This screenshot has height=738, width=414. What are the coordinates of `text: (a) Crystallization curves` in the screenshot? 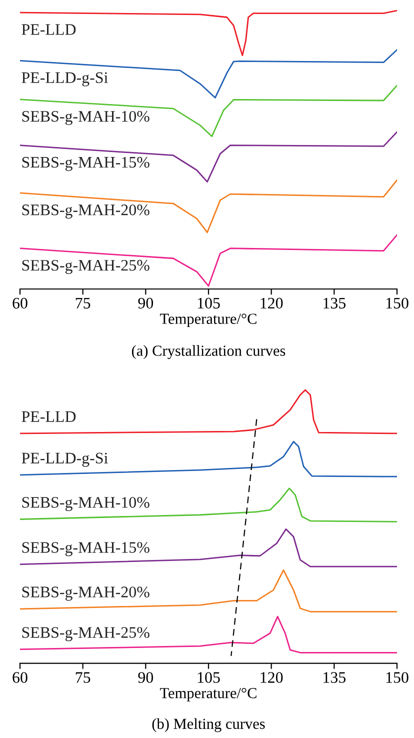 It's located at (209, 352).